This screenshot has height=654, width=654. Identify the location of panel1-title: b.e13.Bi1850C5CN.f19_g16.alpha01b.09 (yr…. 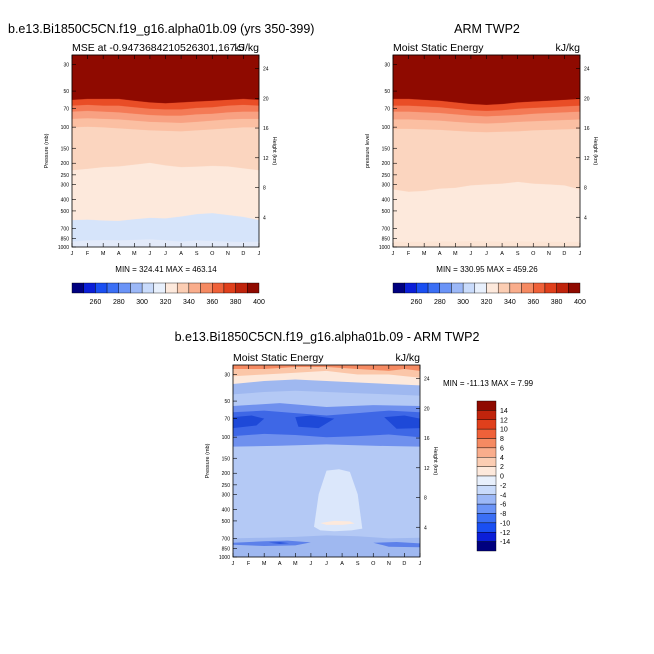
(161, 29).